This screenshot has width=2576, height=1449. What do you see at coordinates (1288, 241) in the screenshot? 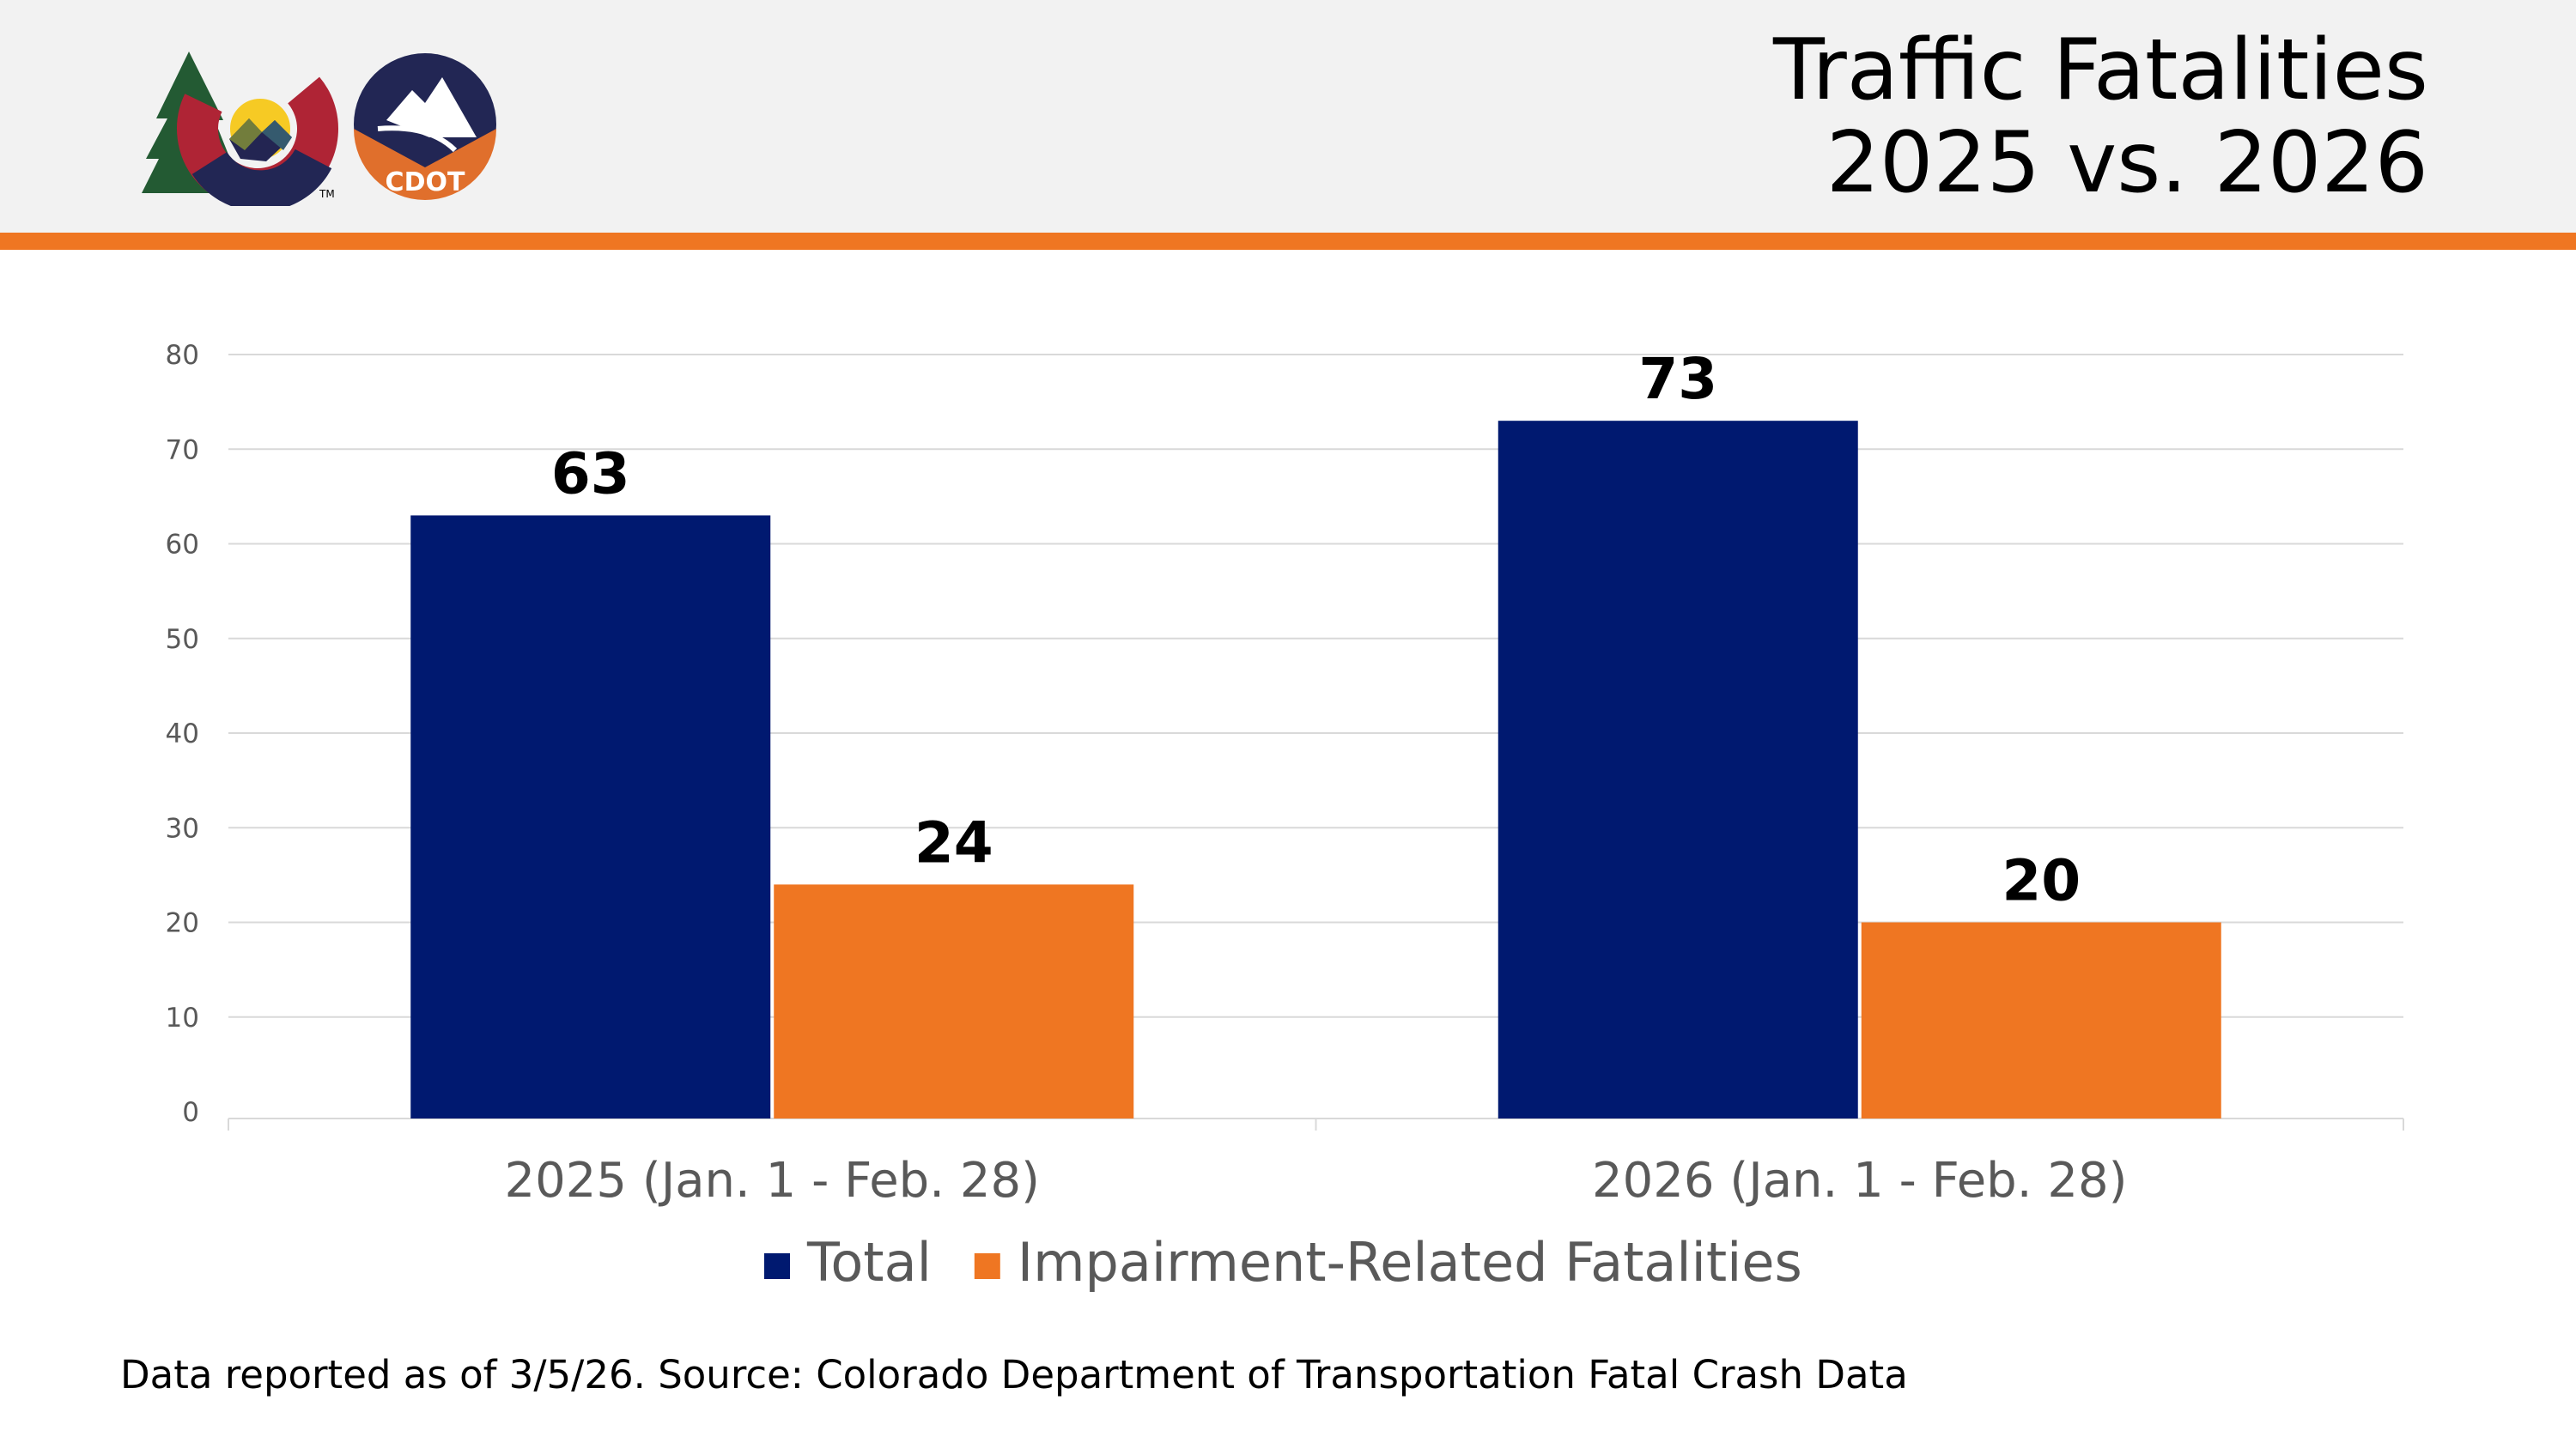
I see `accent-bar` at bounding box center [1288, 241].